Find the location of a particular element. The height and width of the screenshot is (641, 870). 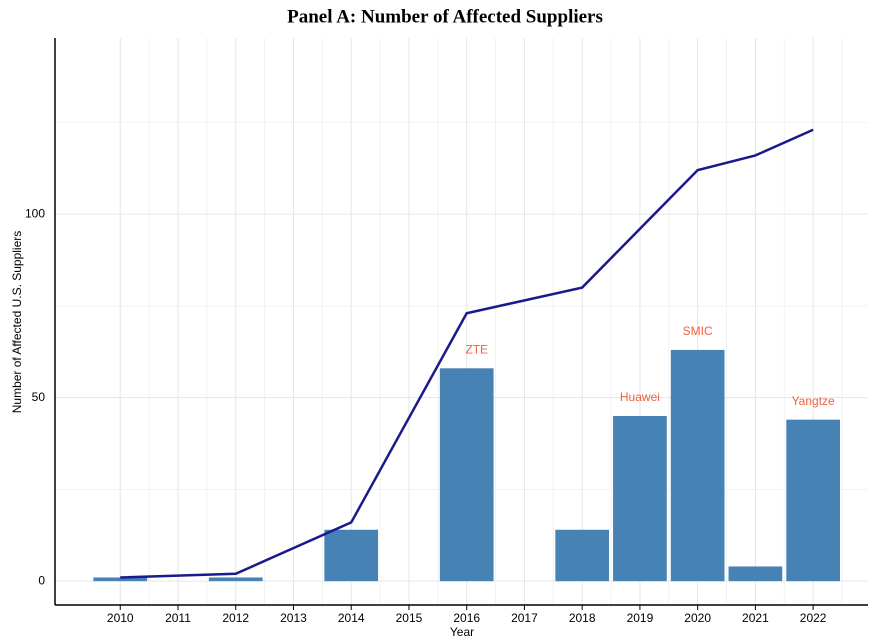

x-tick-label: 2020 is located at coordinates (697, 618).